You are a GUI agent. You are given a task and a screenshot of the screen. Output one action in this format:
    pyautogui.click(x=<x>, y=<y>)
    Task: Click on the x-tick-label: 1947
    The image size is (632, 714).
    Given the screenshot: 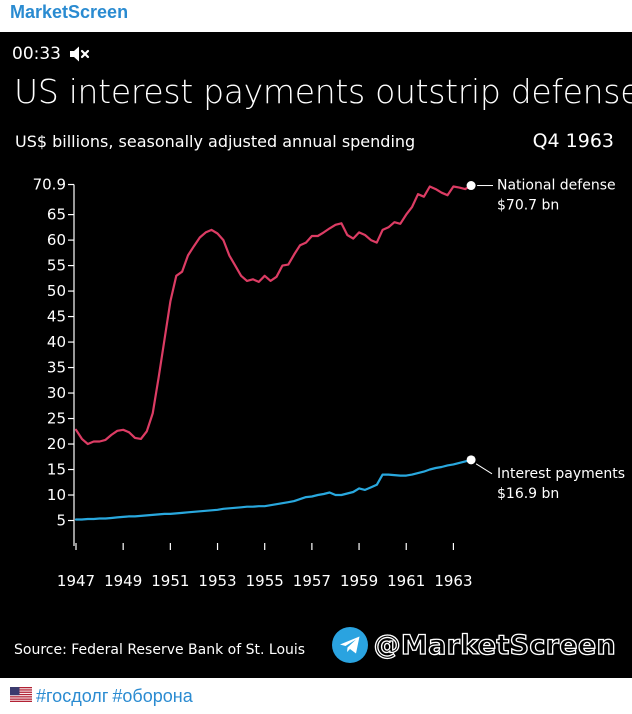 What is the action you would take?
    pyautogui.click(x=76, y=581)
    